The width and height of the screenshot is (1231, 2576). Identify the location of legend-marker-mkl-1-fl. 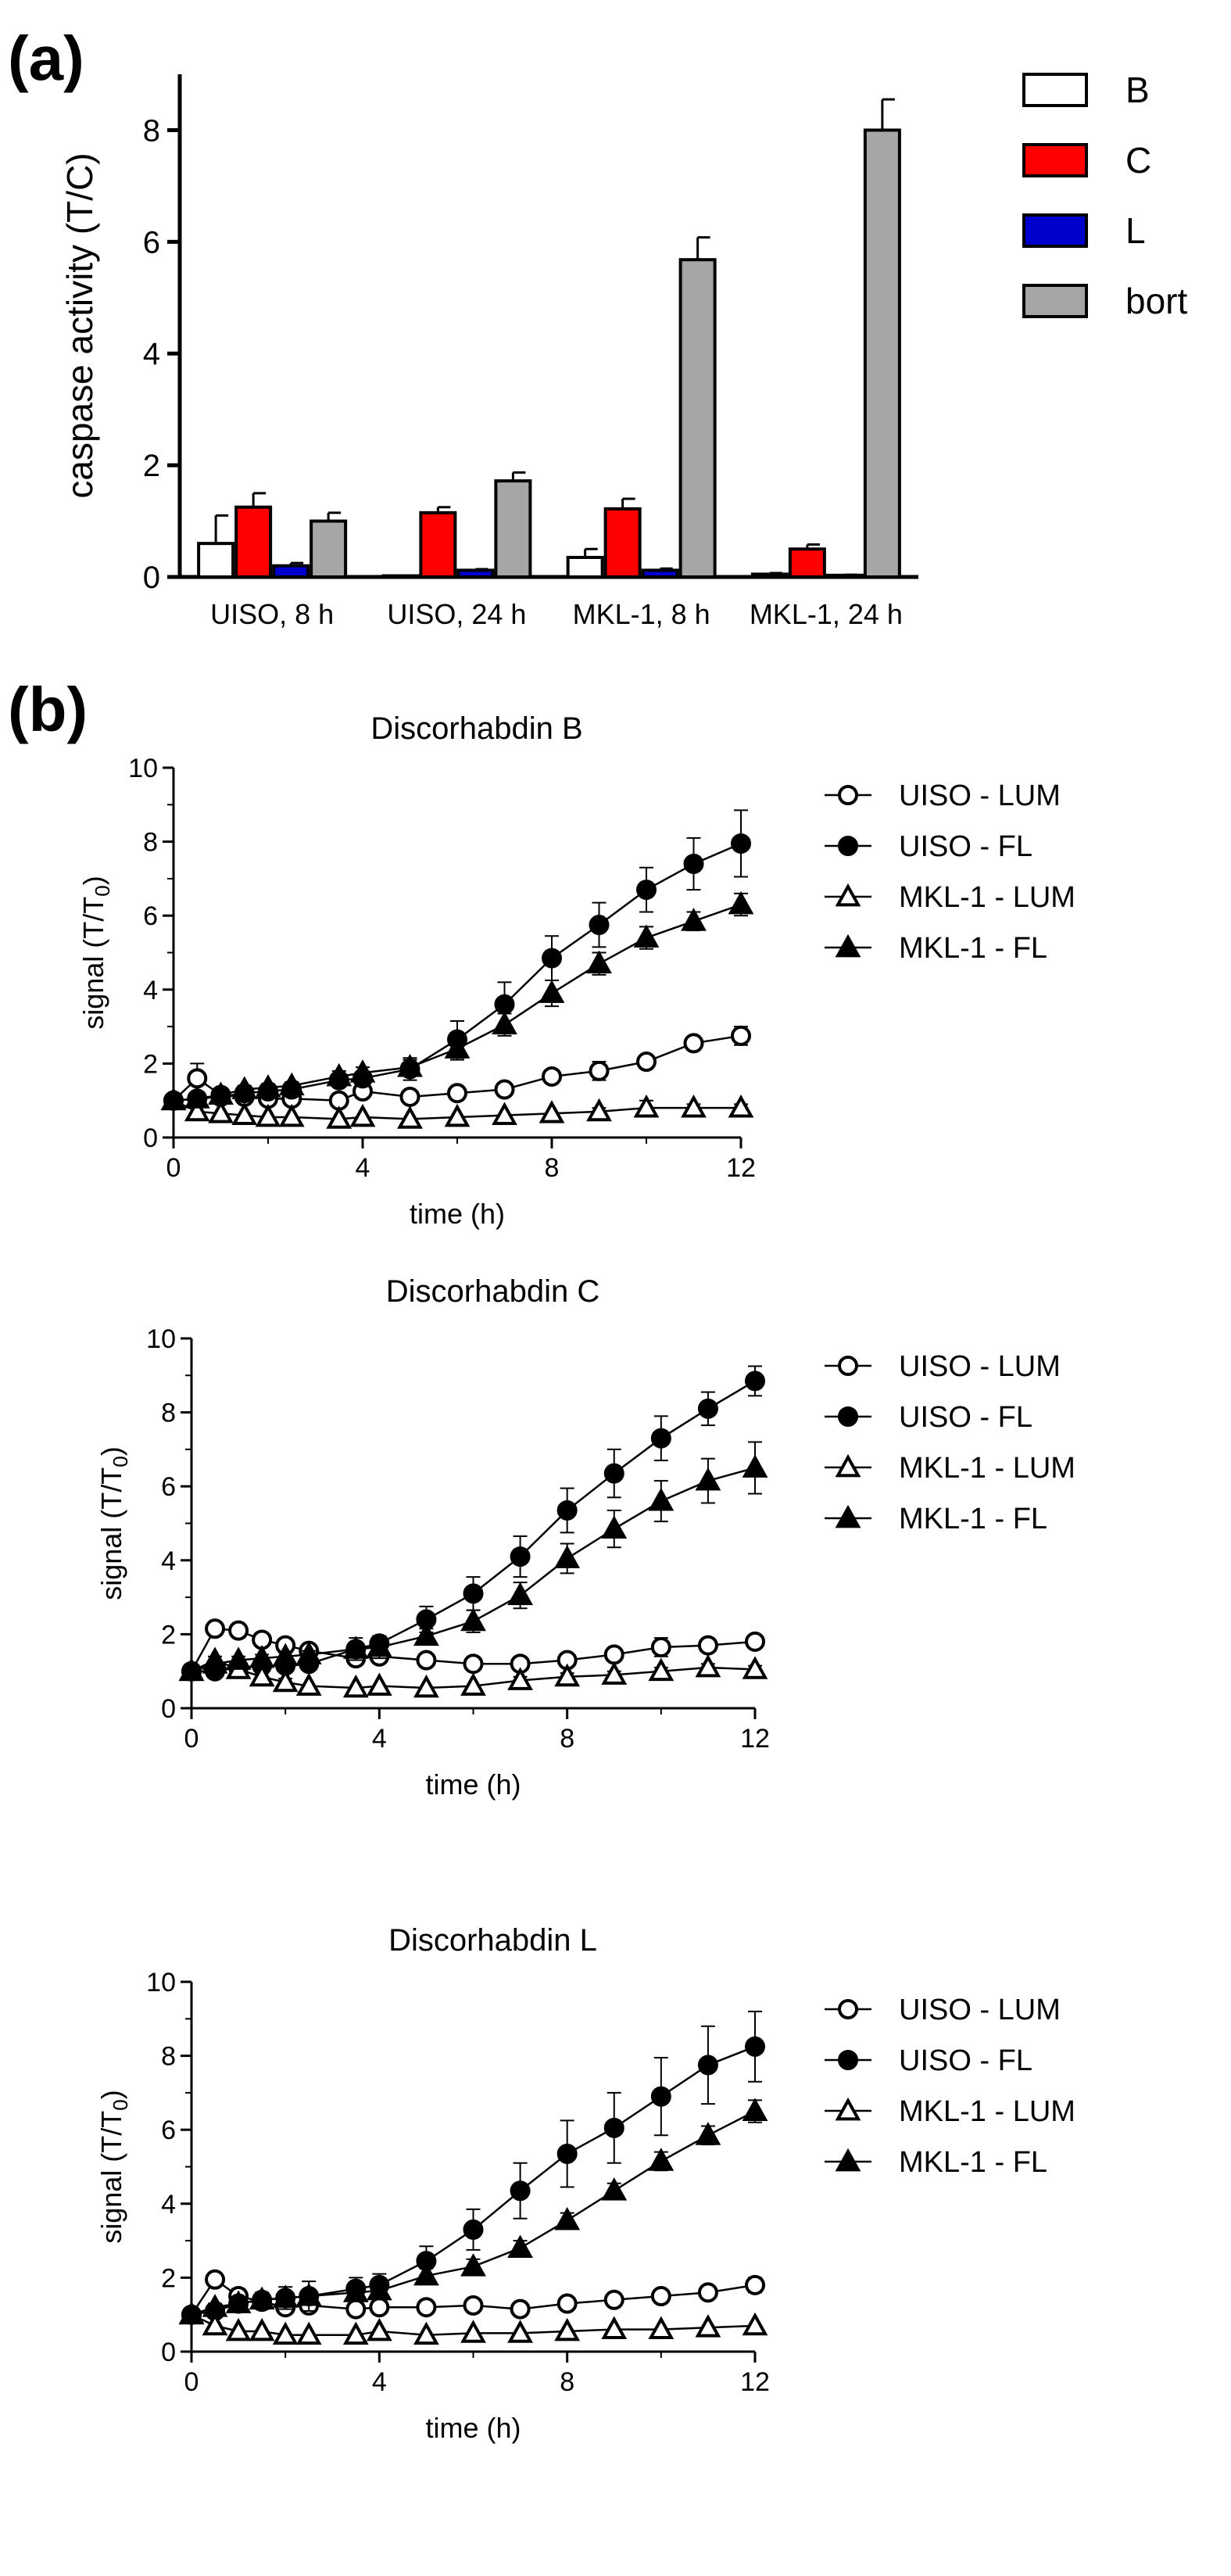
(848, 2160).